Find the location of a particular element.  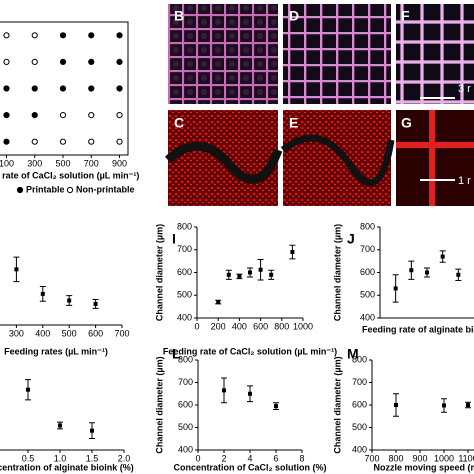

x-tick-label: 6 is located at coordinates (275, 458).